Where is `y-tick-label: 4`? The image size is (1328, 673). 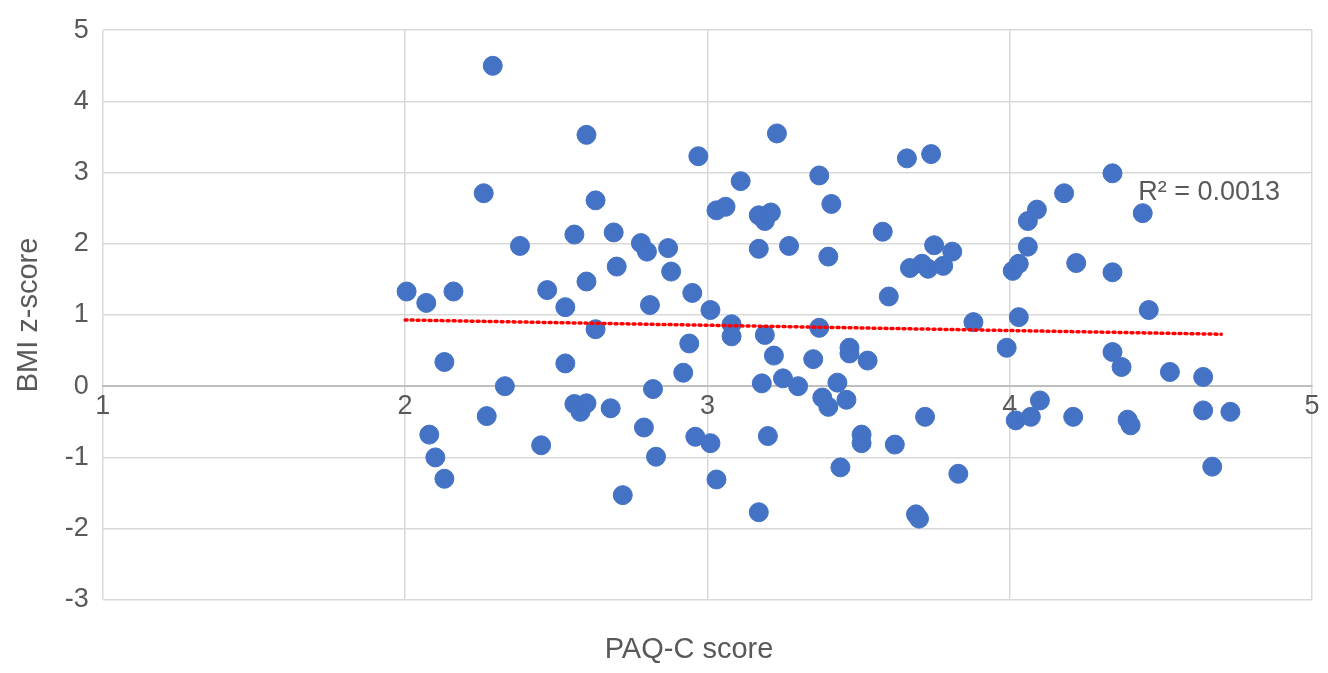 y-tick-label: 4 is located at coordinates (81, 99).